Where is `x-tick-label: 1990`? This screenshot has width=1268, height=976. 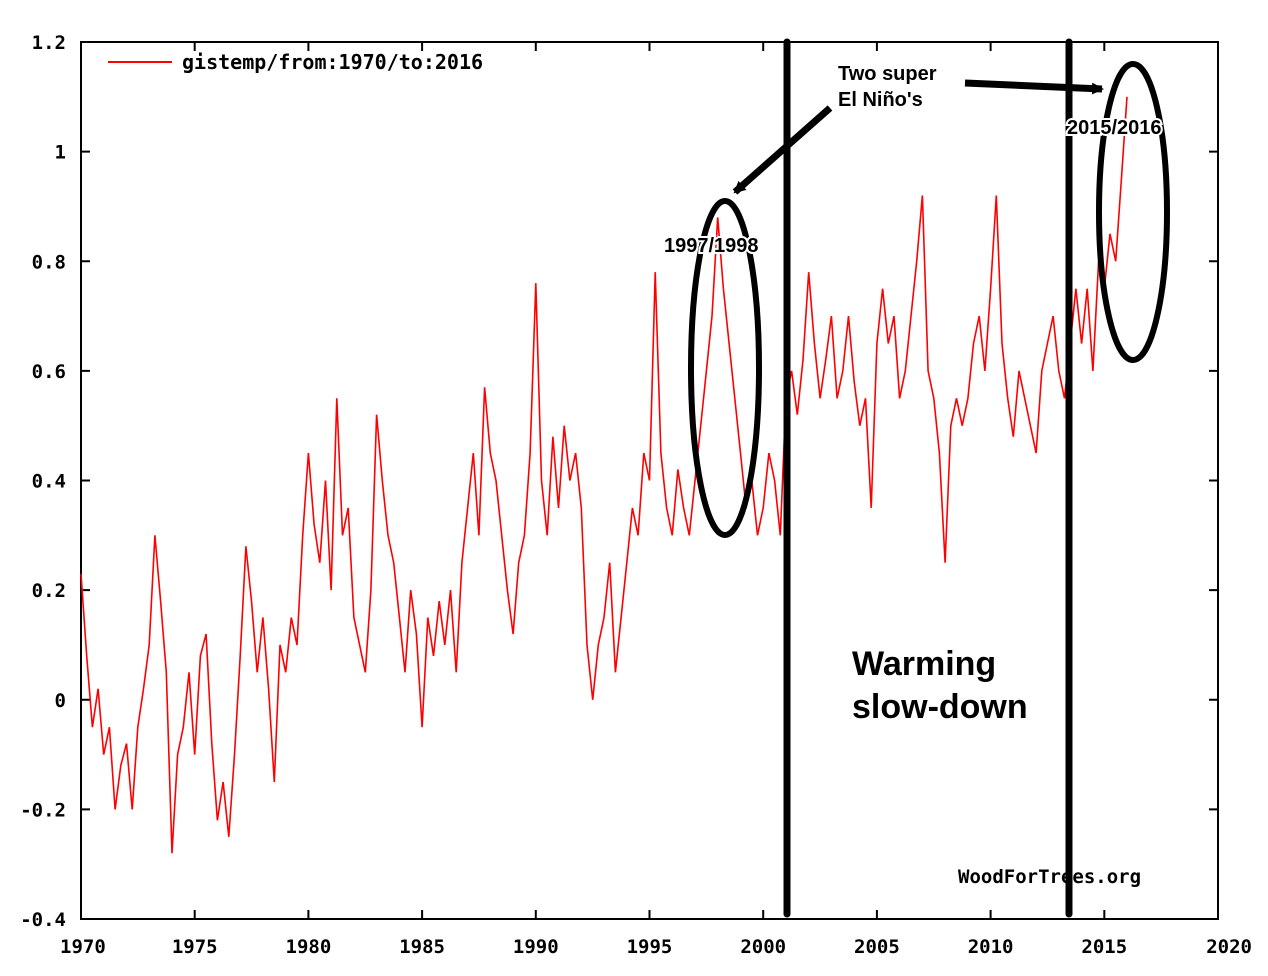
x-tick-label: 1990 is located at coordinates (536, 947).